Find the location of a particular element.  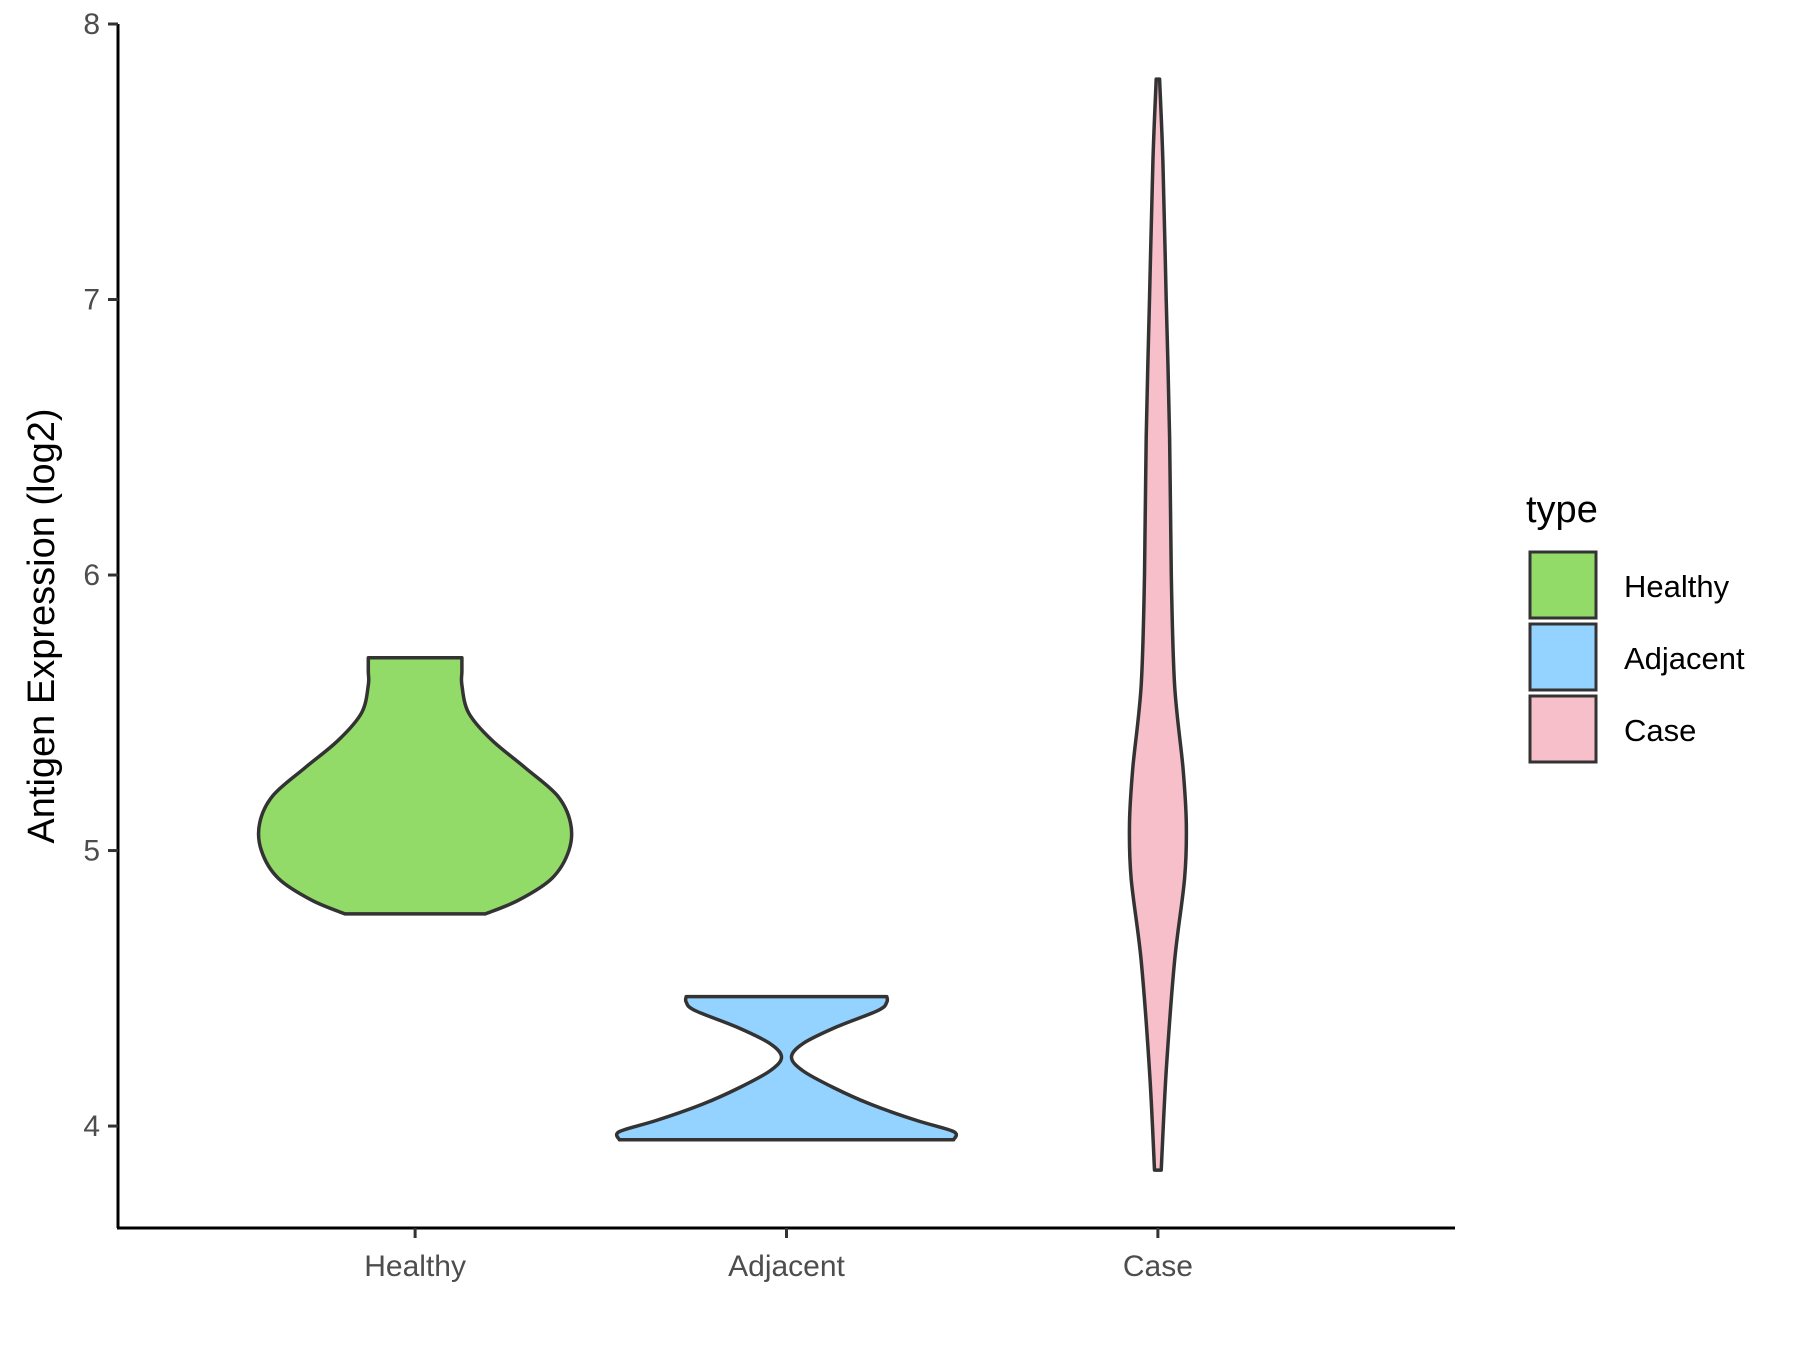

legend-label-adjacent: Adjacent is located at coordinates (1684, 658).